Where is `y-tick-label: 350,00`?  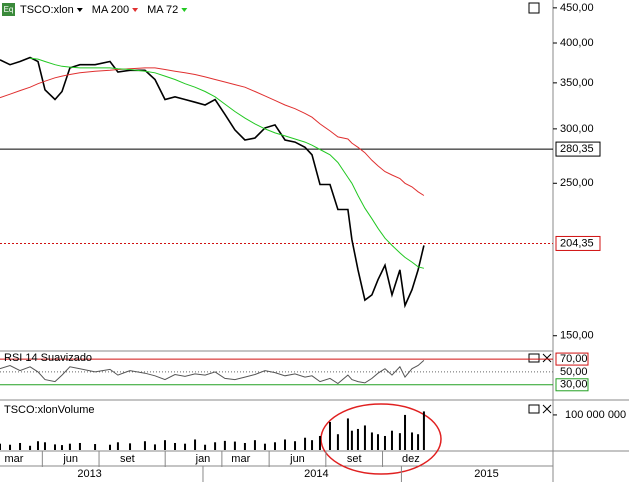 y-tick-label: 350,00 is located at coordinates (577, 83).